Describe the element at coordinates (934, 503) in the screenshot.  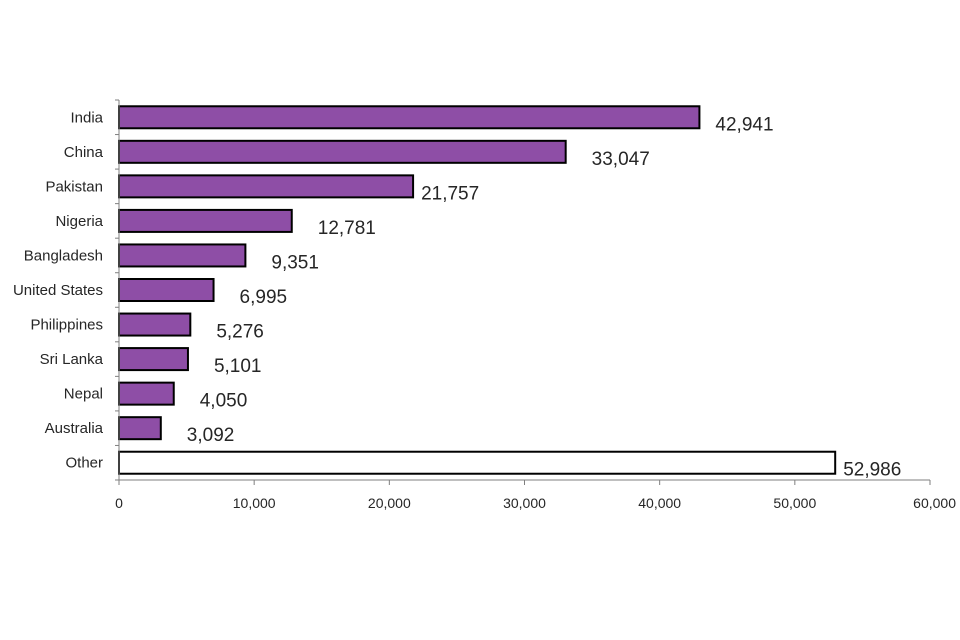
I see `x-tick-label: 60,000` at that location.